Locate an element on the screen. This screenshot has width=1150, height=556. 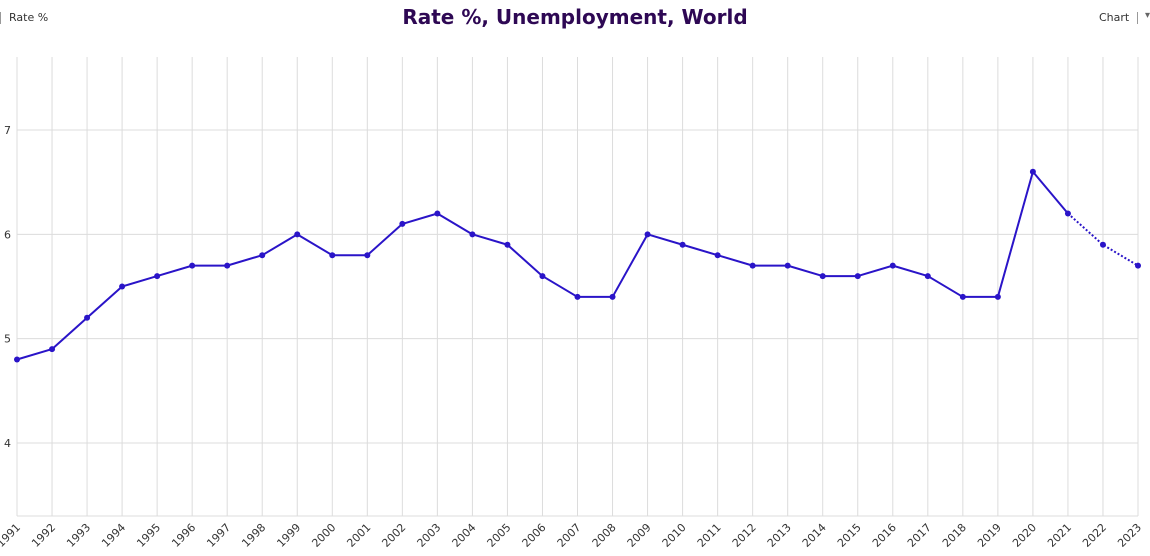
x-tick-label: 1993 is located at coordinates (78, 535).